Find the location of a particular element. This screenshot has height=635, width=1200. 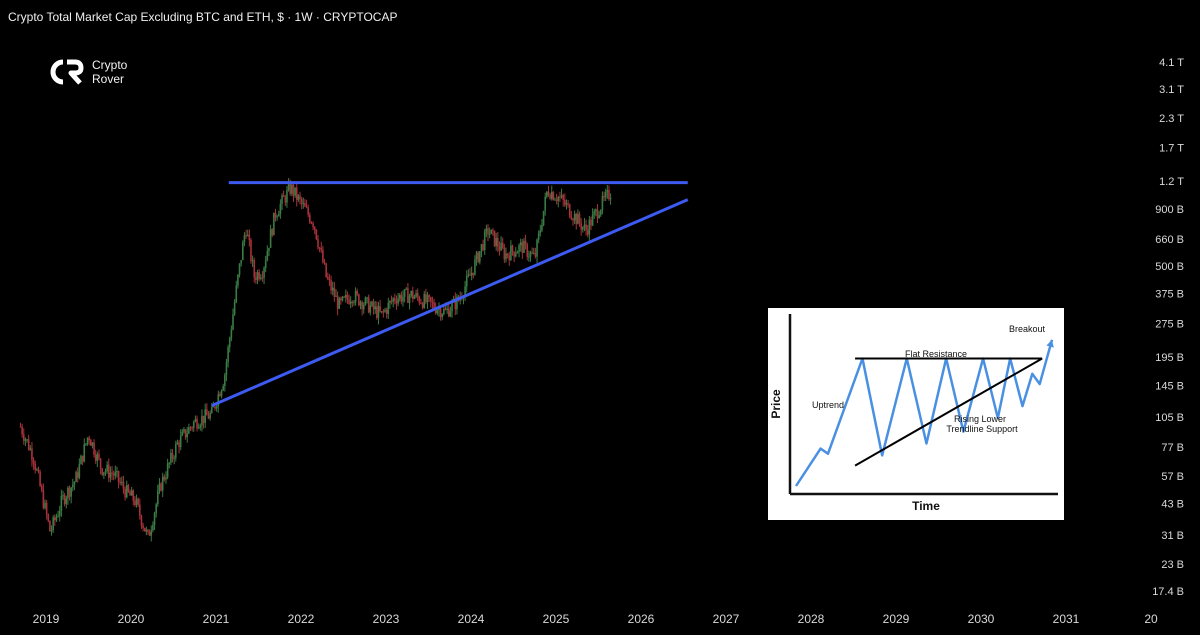

y-tick-label: 500 B is located at coordinates (1169, 267).